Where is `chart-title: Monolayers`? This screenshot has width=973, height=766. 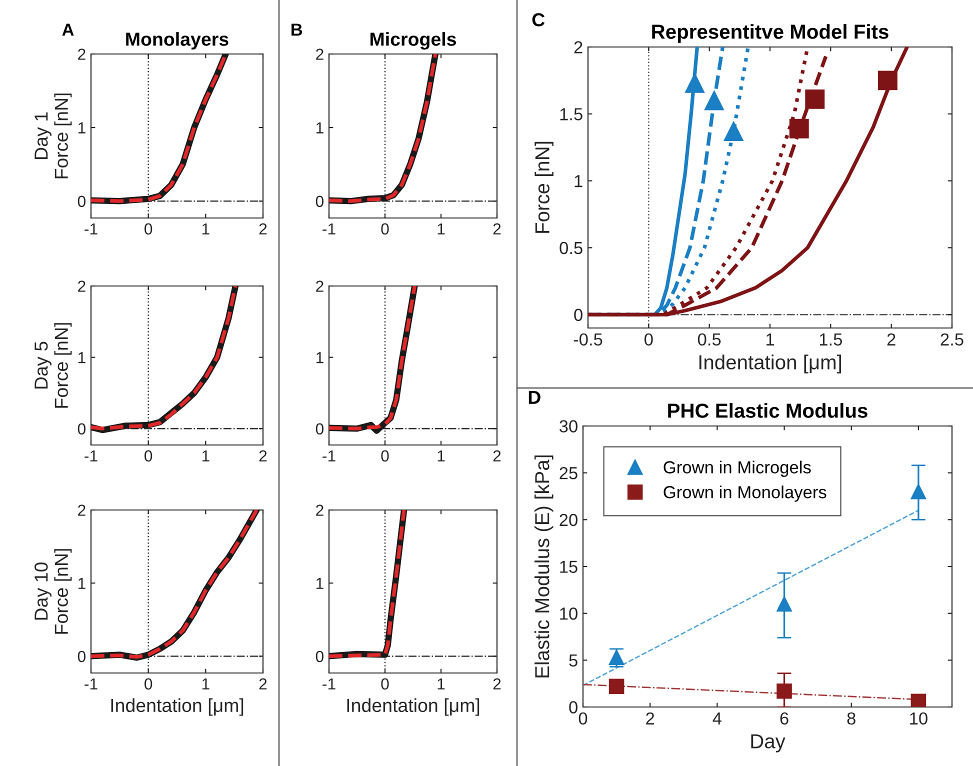
chart-title: Monolayers is located at coordinates (177, 41).